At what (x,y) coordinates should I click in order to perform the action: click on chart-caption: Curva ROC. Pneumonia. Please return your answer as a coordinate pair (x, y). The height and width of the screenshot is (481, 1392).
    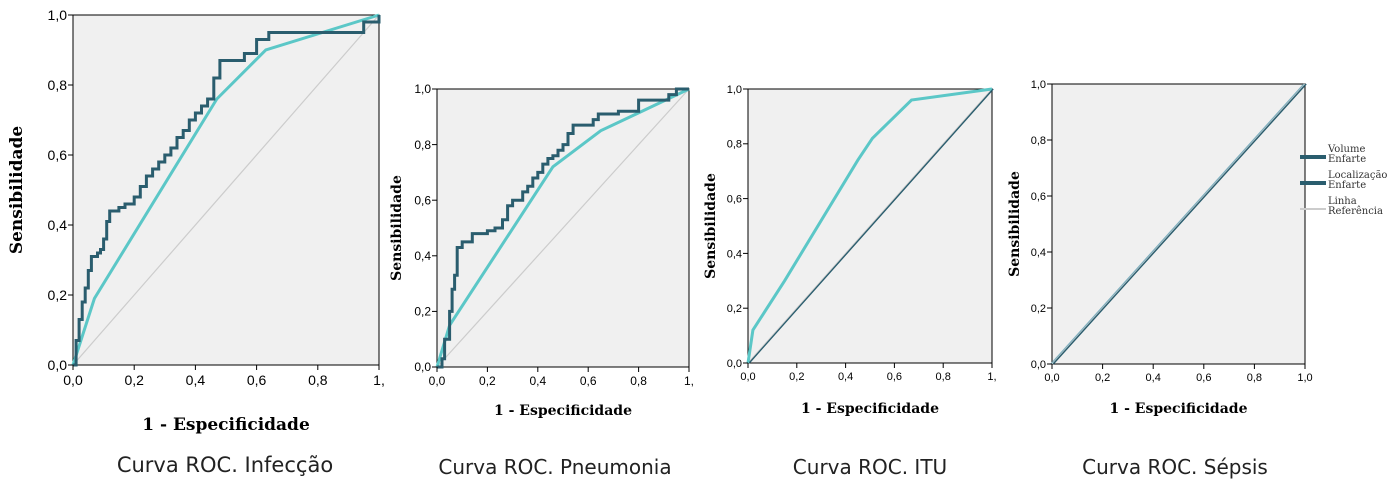
    Looking at the image, I should click on (555, 467).